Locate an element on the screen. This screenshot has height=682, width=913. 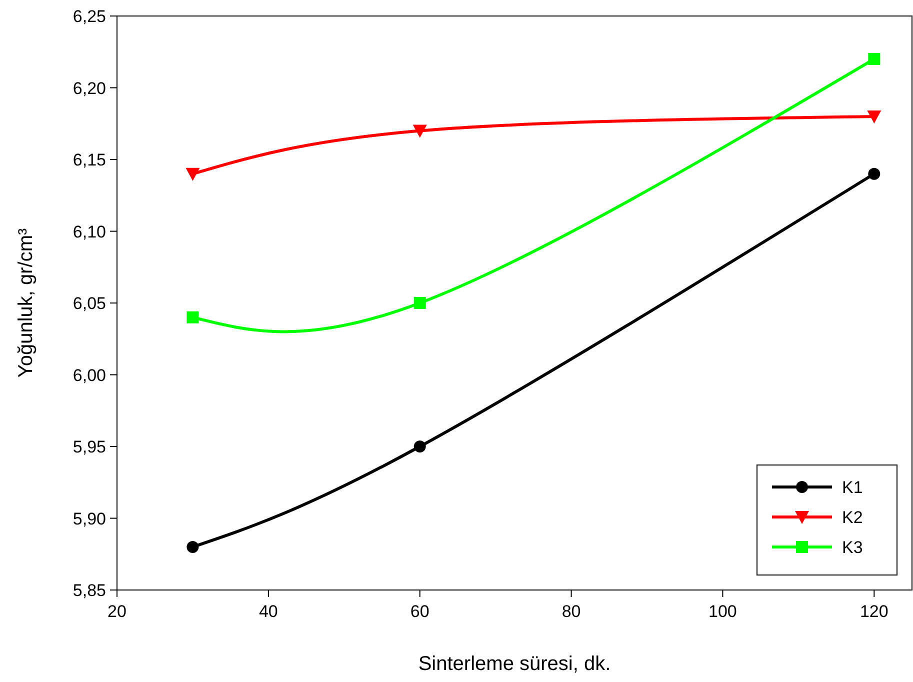
legend-label: K2 is located at coordinates (852, 517).